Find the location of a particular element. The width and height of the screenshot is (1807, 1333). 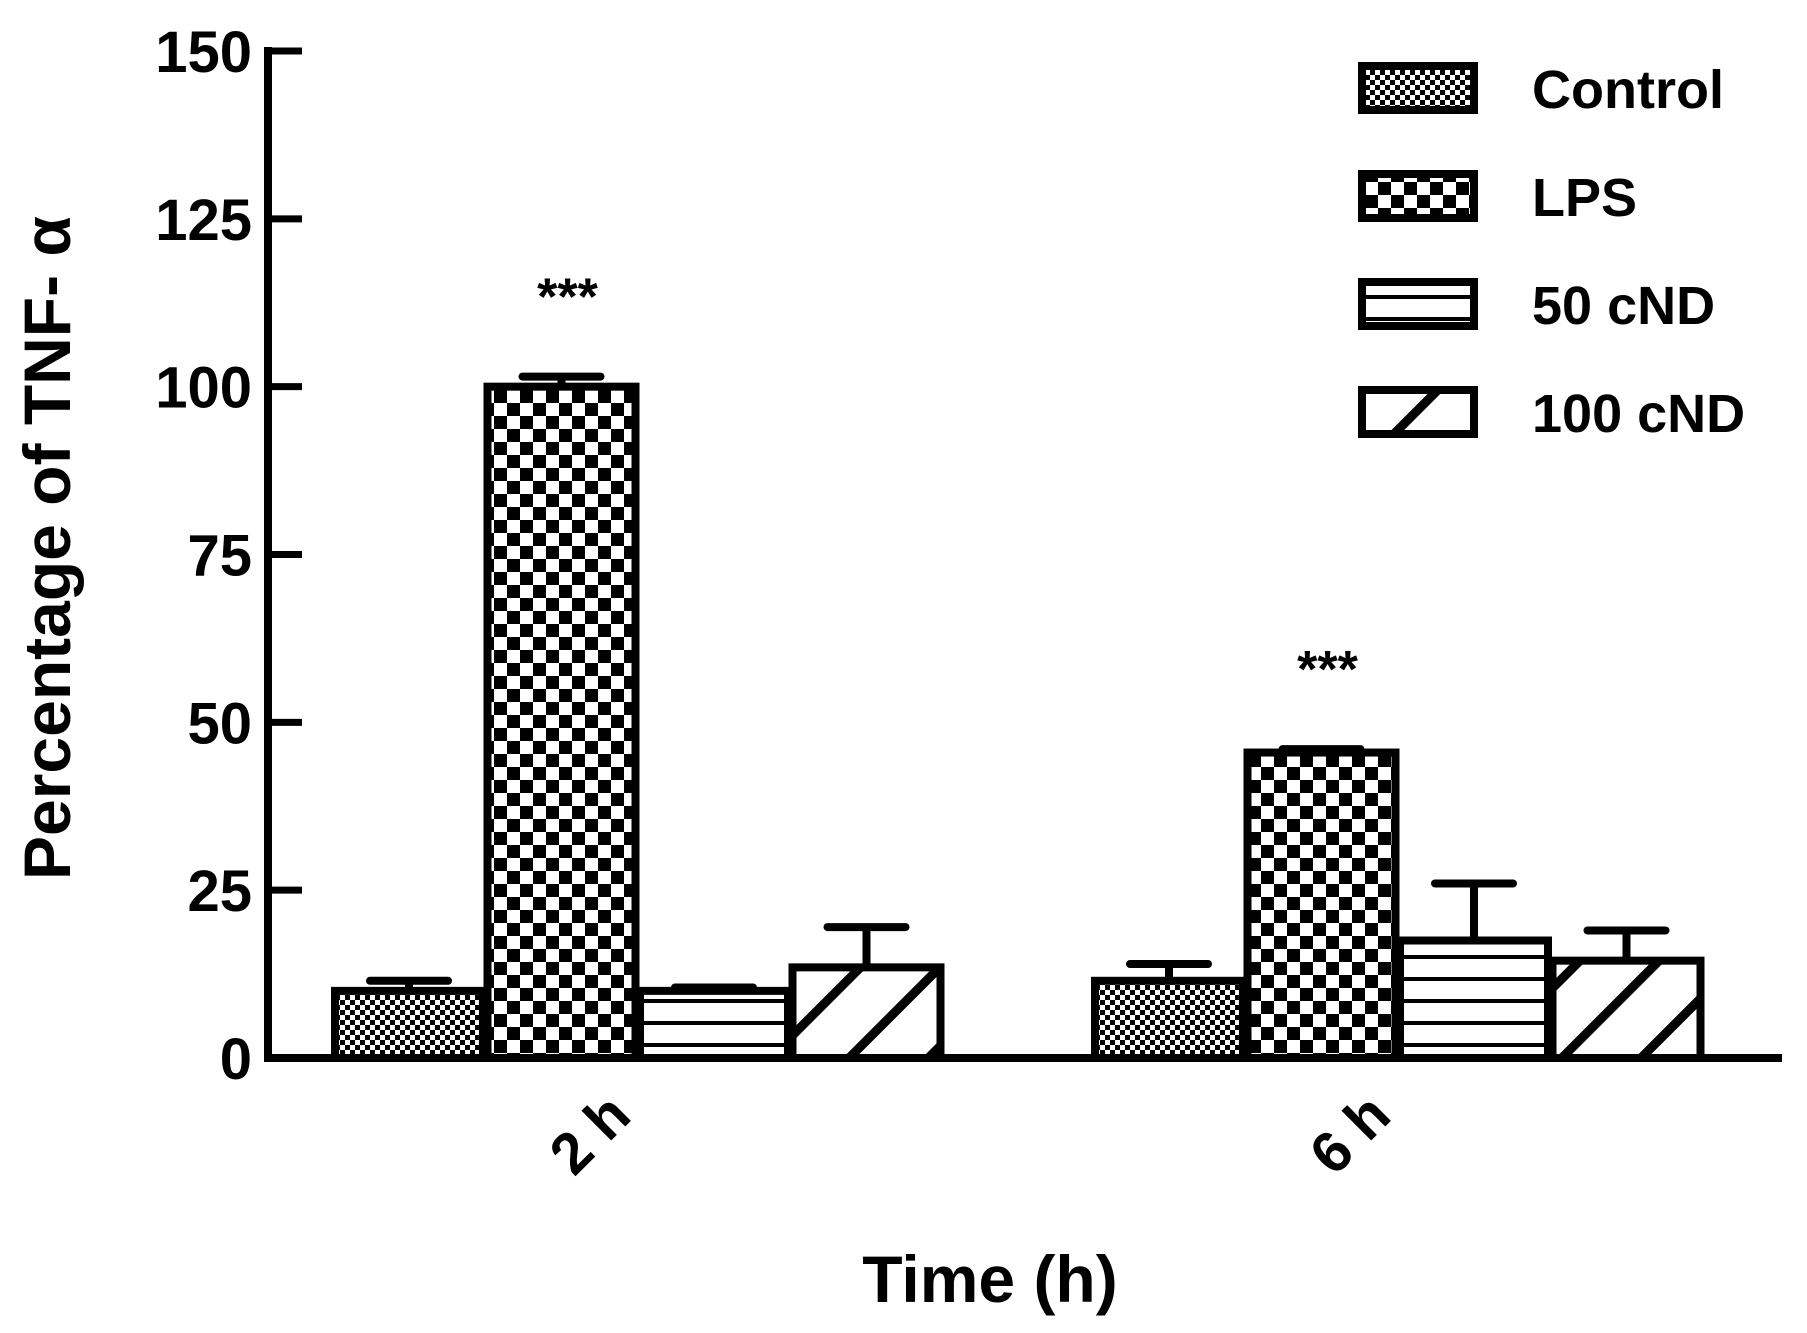

legend-item-100-cnd: 100 cND is located at coordinates (1551, 414).